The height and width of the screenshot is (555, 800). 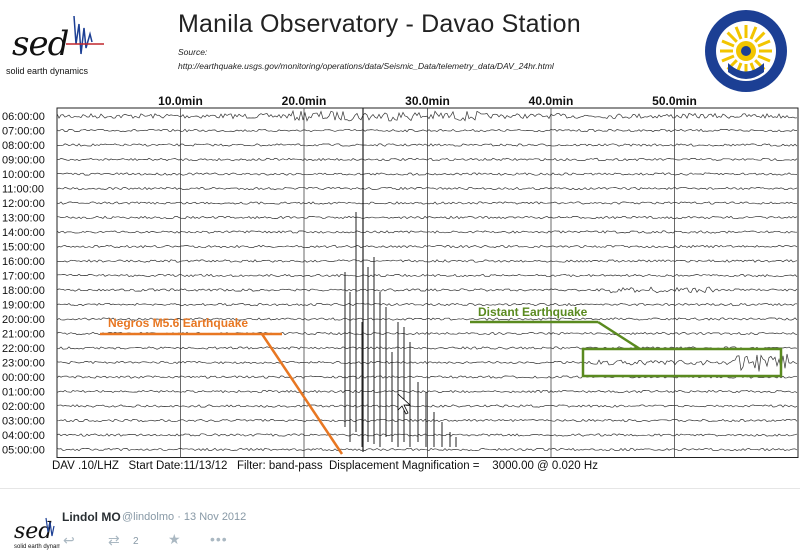 I want to click on distant-pointer, so click(x=619, y=335).